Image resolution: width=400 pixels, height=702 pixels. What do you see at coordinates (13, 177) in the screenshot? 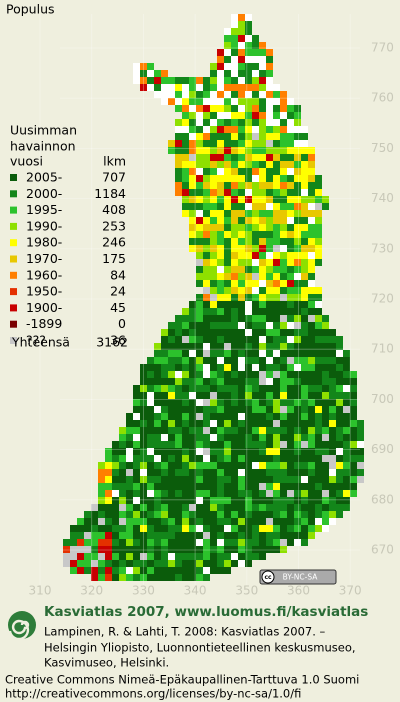
I see `legend-swatch` at bounding box center [13, 177].